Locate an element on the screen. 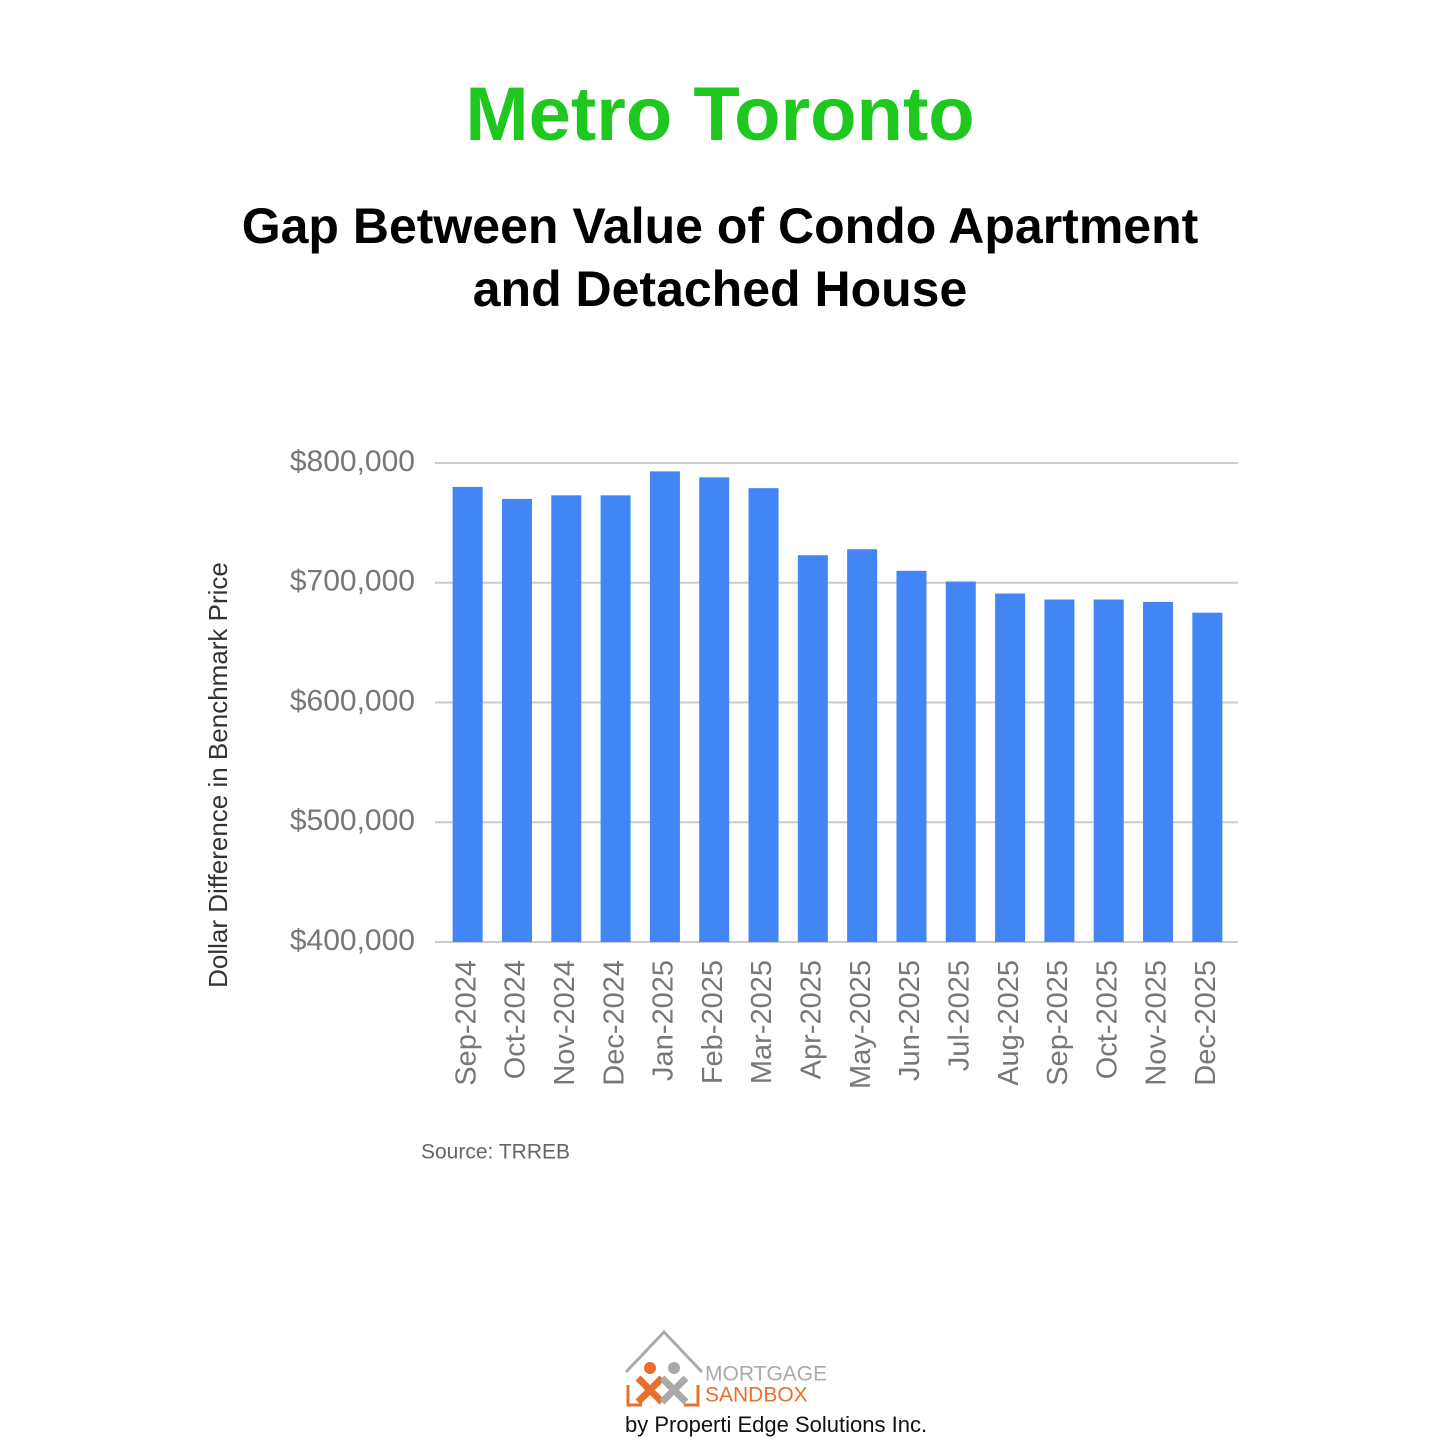 The width and height of the screenshot is (1440, 1440). chart-subtitle: and Detached House is located at coordinates (720, 289).